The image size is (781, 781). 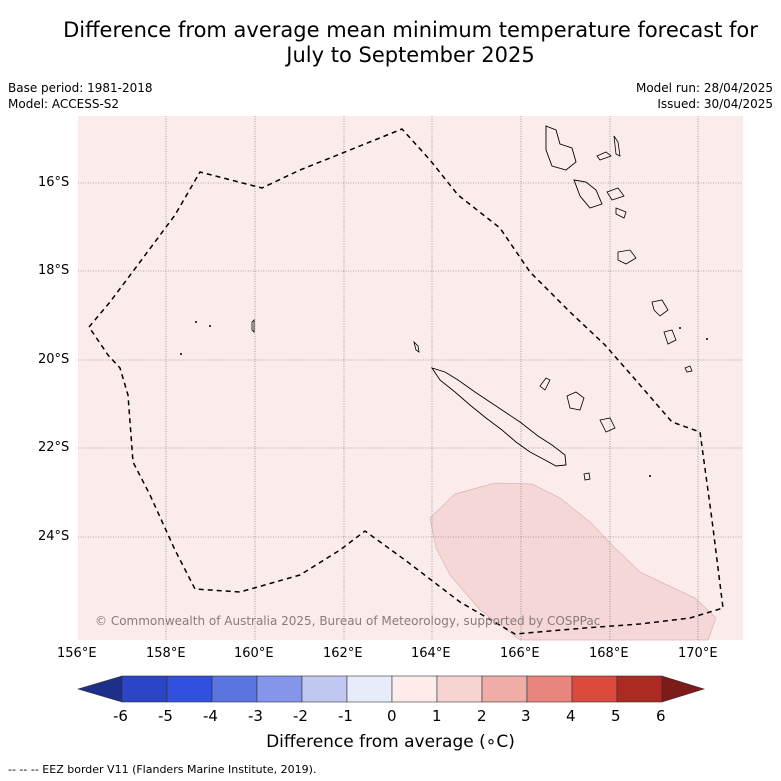 I want to click on lon-label: 168°E, so click(x=609, y=653).